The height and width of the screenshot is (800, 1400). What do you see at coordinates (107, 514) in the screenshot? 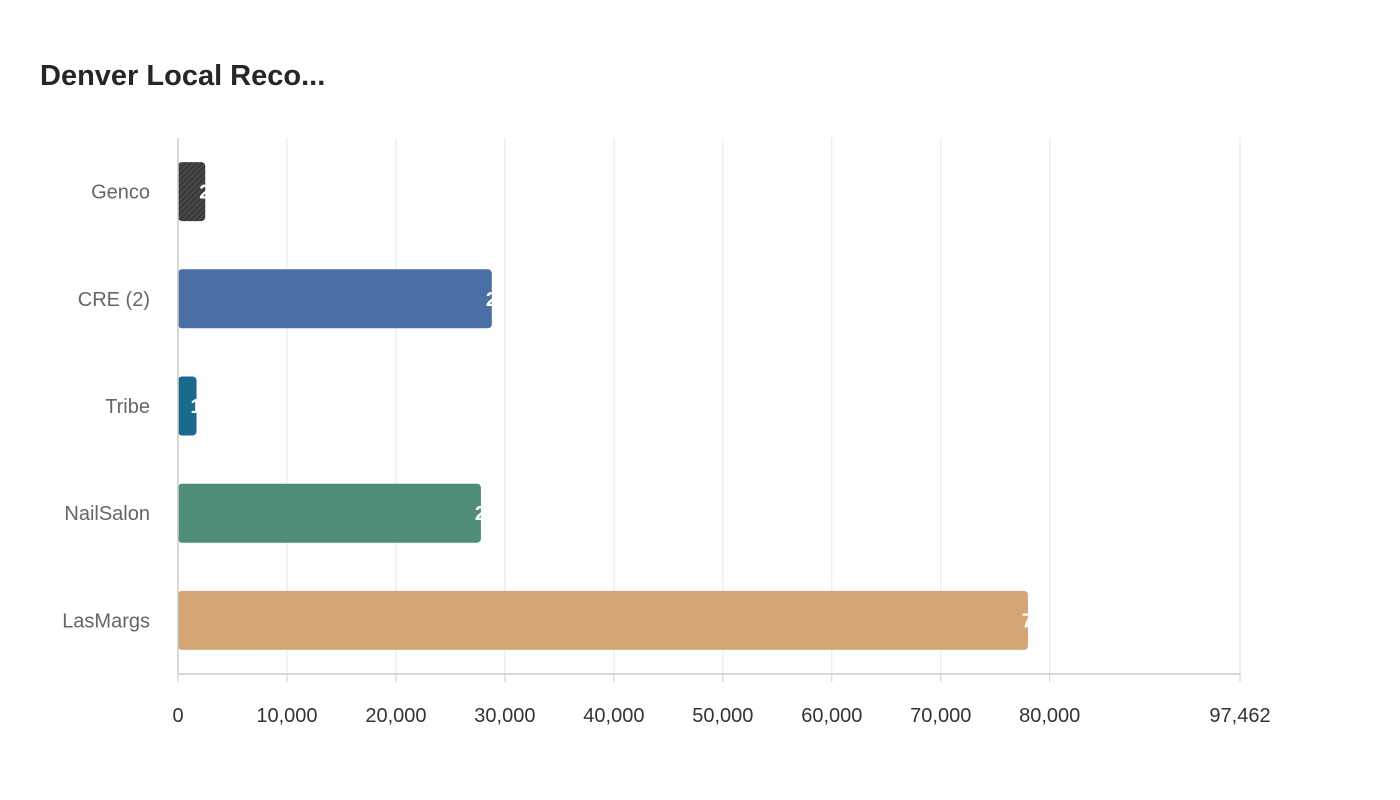
I see `category-label: NailSalon` at bounding box center [107, 514].